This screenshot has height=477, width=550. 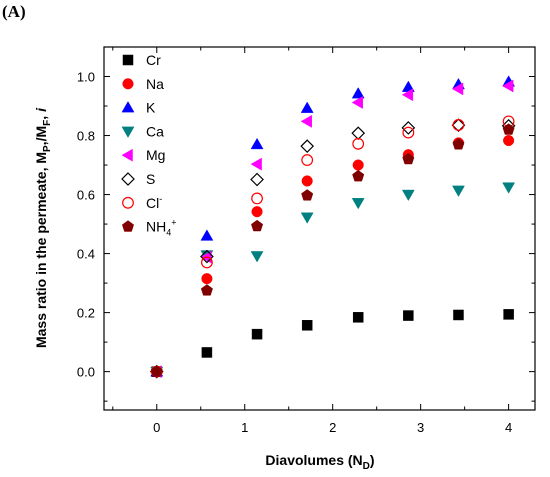 I want to click on legend-label-s: S, so click(x=150, y=179).